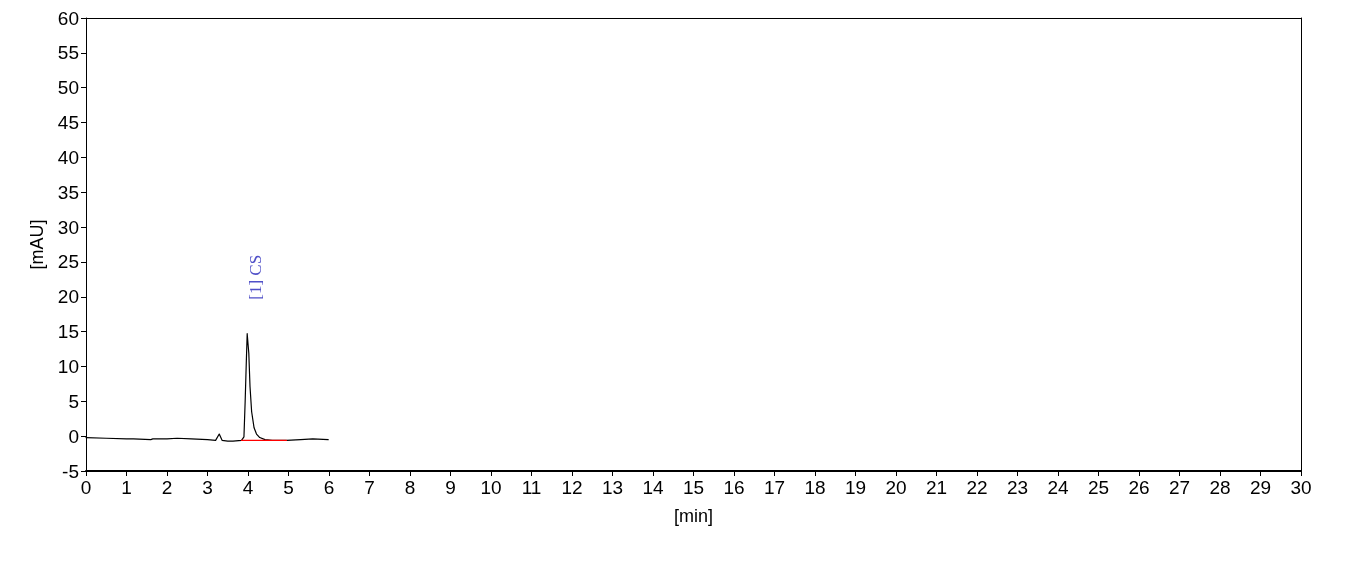  What do you see at coordinates (369, 487) in the screenshot?
I see `x-tick-label: 7` at bounding box center [369, 487].